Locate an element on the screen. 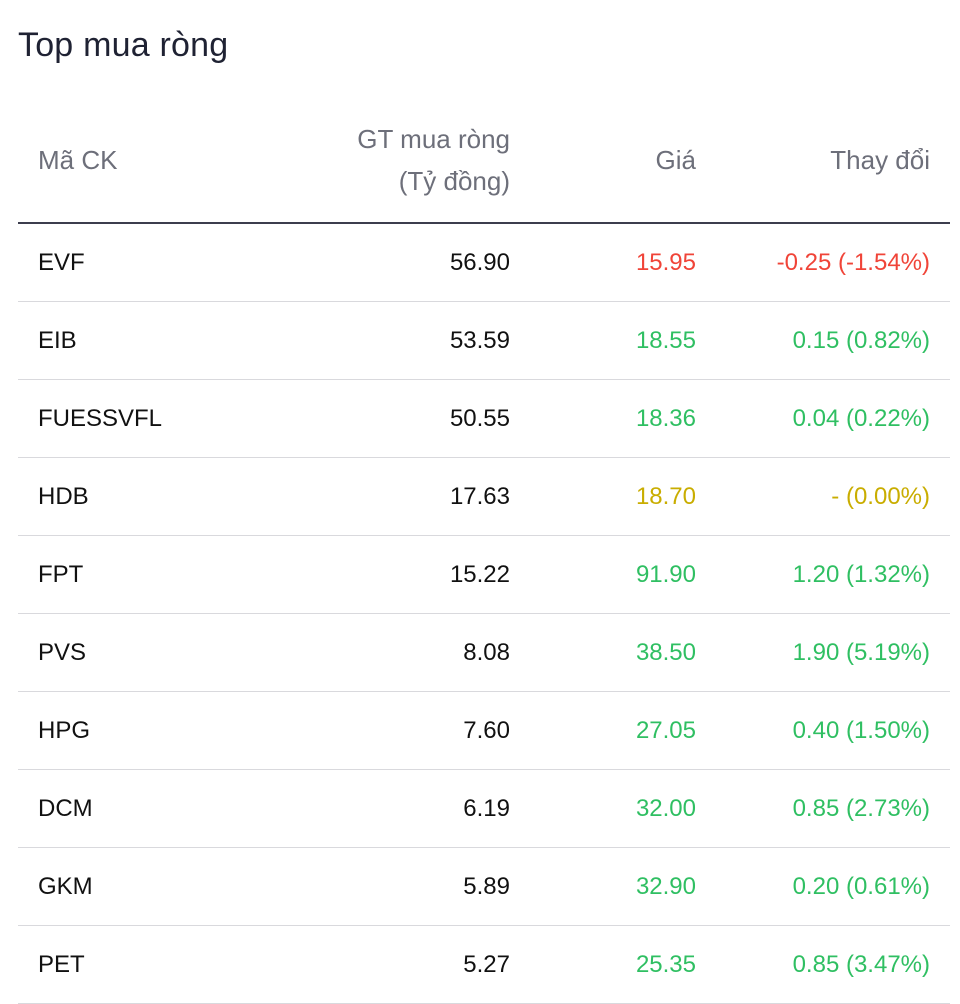  widget-title: Top mua ròng is located at coordinates (123, 45).